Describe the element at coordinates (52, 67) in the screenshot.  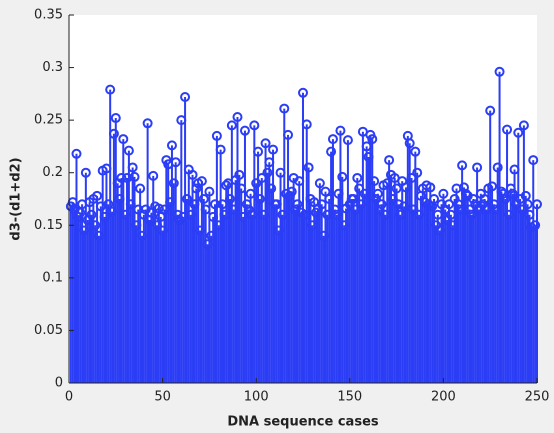
I see `y-tick-label: 0.3` at that location.